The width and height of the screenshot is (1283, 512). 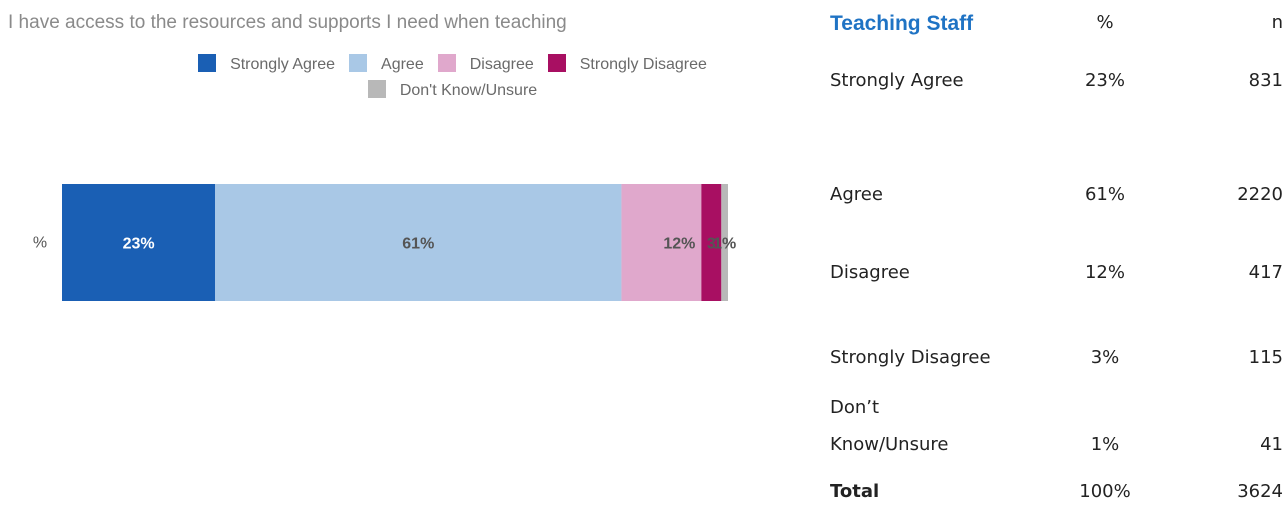 I want to click on table-header-pct: %, so click(x=1105, y=22).